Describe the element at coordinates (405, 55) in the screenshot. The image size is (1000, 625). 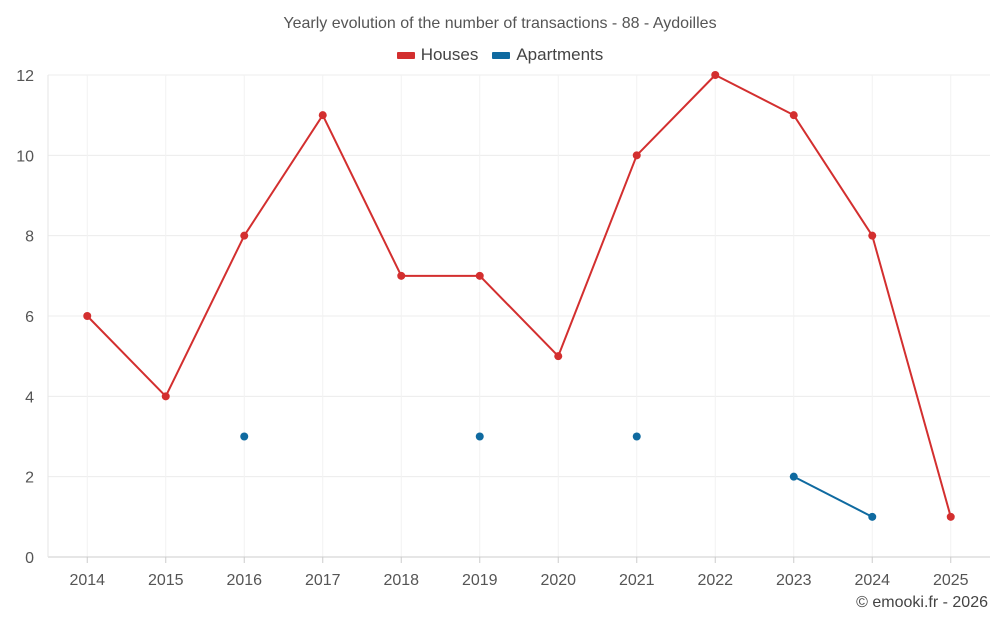
I see `legend-swatch-houses` at that location.